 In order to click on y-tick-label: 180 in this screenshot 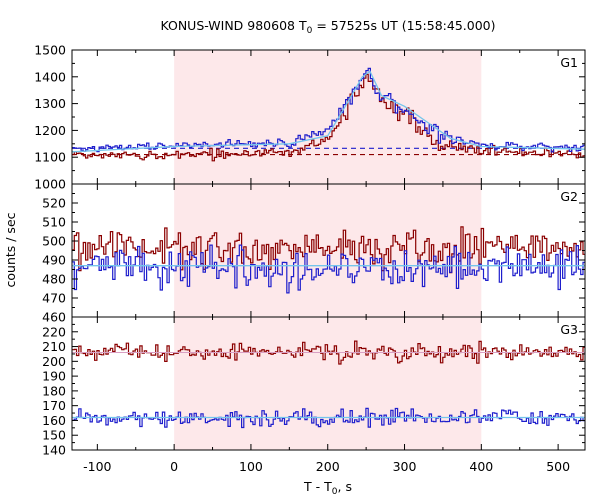, I will do `click(54, 390)`.